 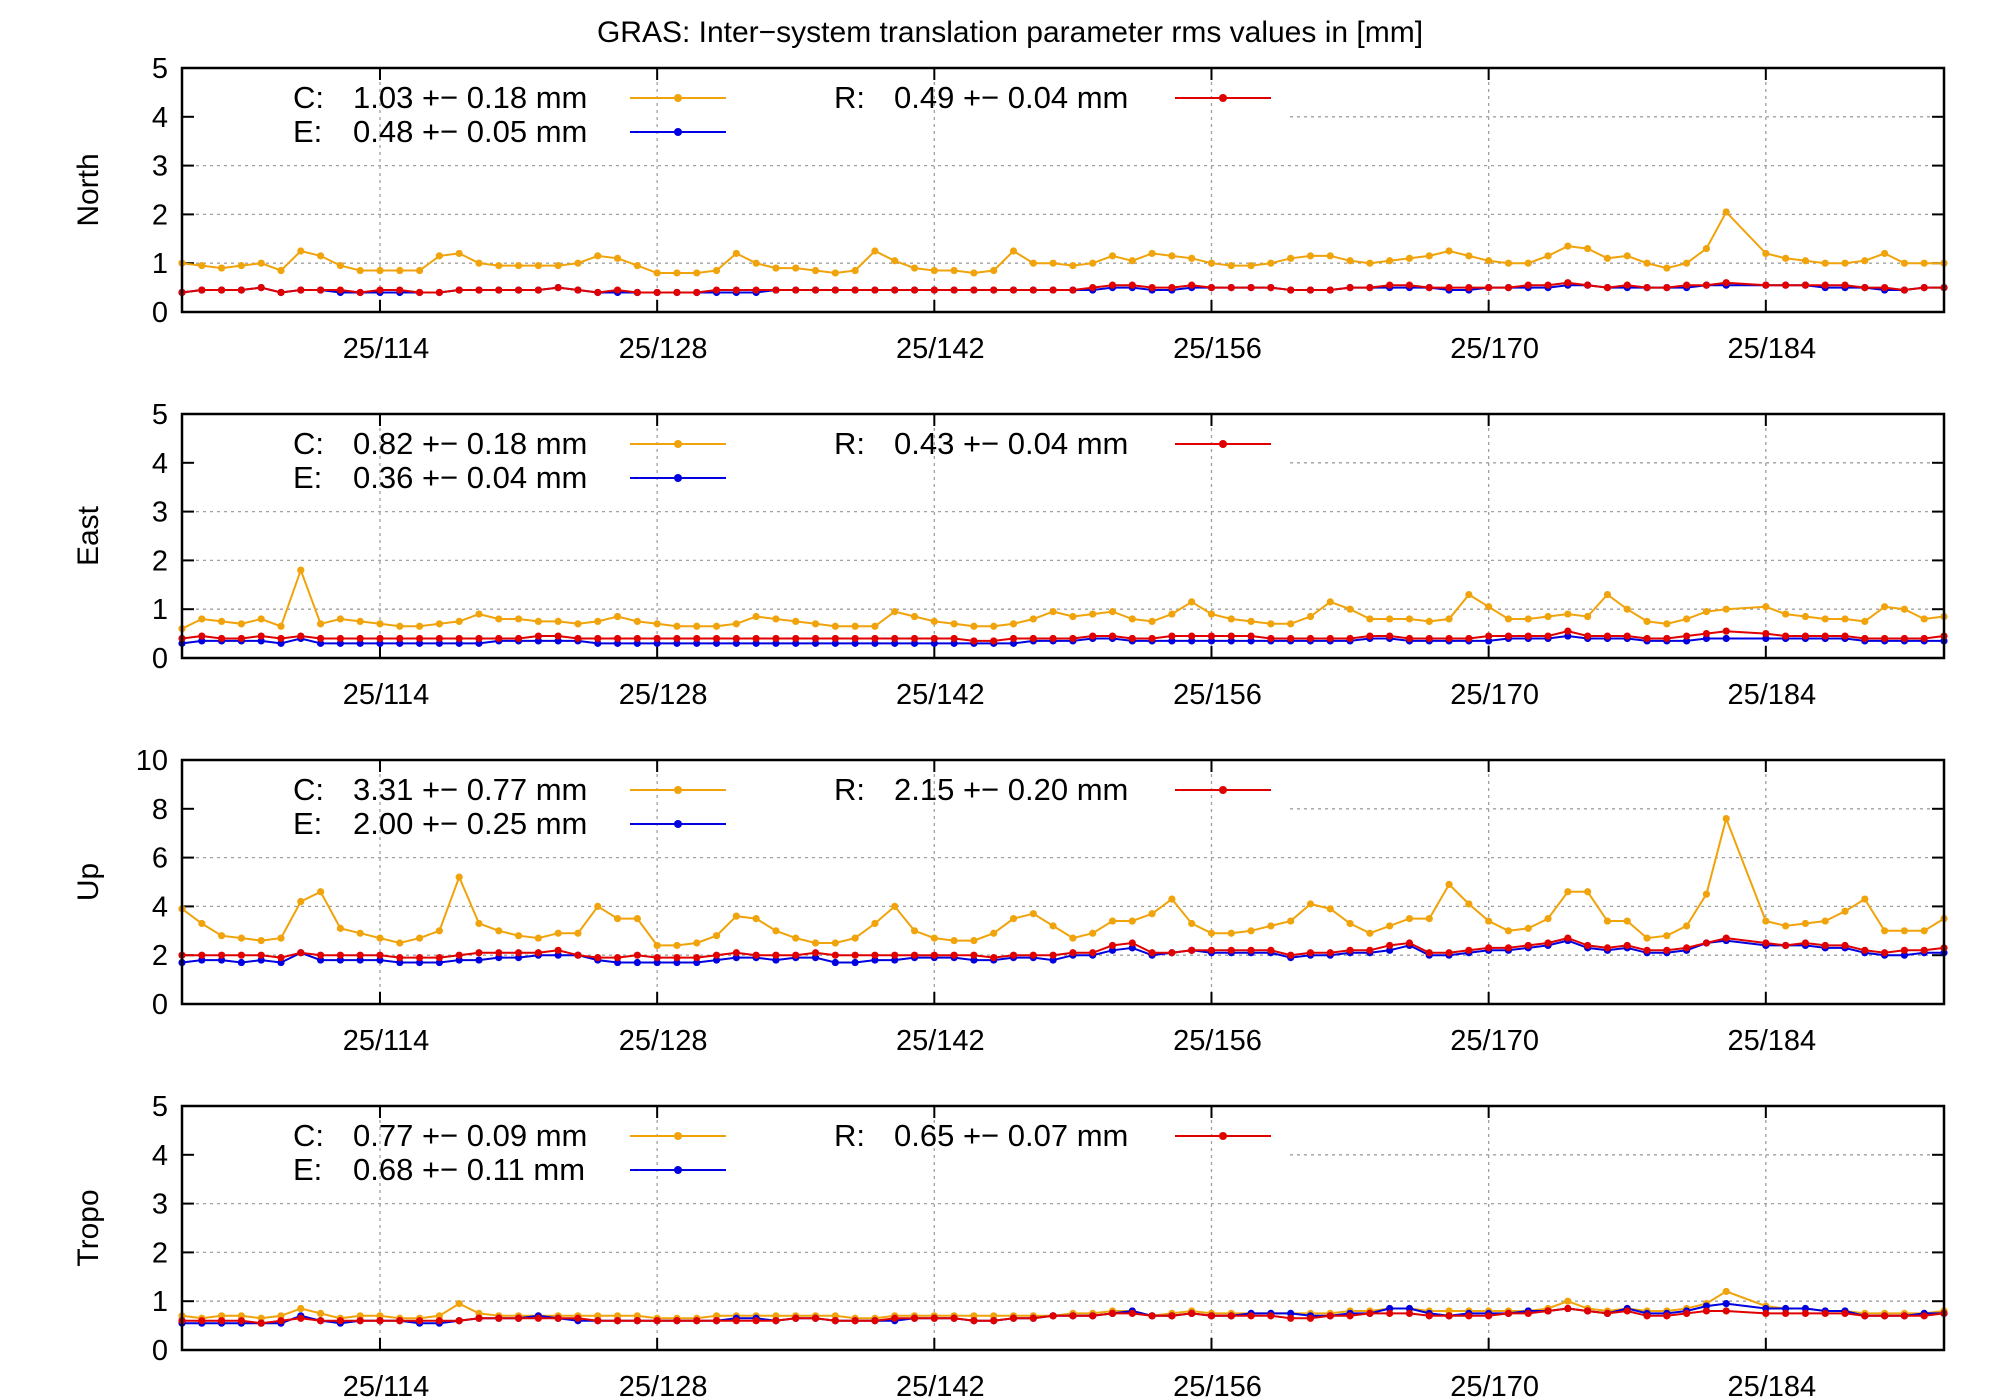 I want to click on y-tick-label: 4, so click(x=160, y=1156).